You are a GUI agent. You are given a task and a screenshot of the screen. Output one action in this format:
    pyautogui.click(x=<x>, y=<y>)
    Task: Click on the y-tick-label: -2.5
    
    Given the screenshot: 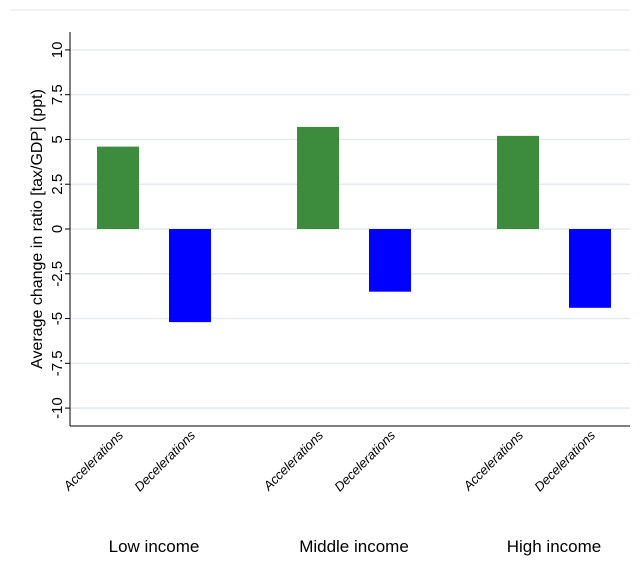 What is the action you would take?
    pyautogui.click(x=57, y=274)
    